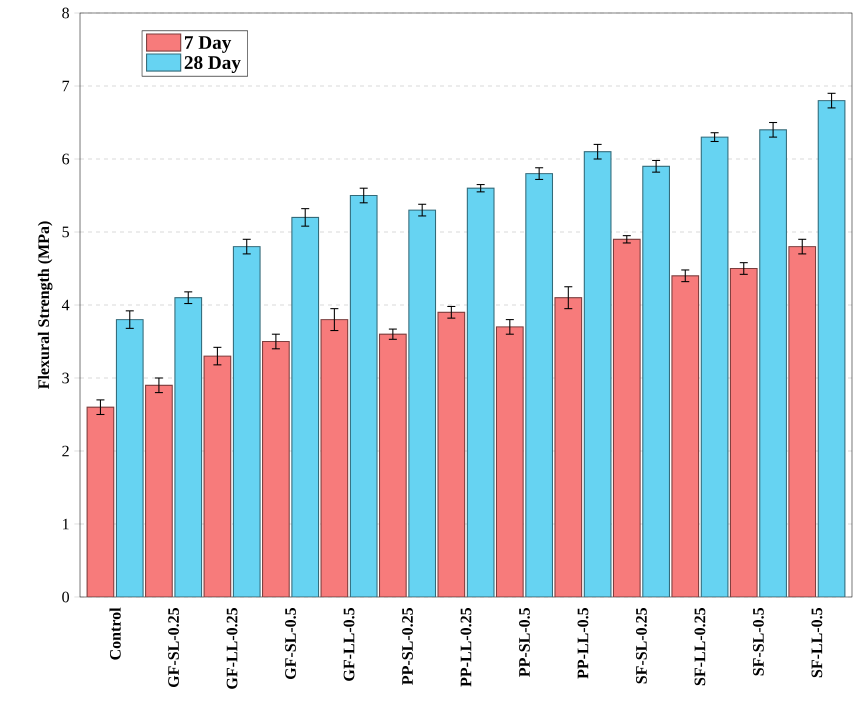 The width and height of the screenshot is (858, 722). I want to click on x-tick-label: PP-SL-0.25, so click(407, 646).